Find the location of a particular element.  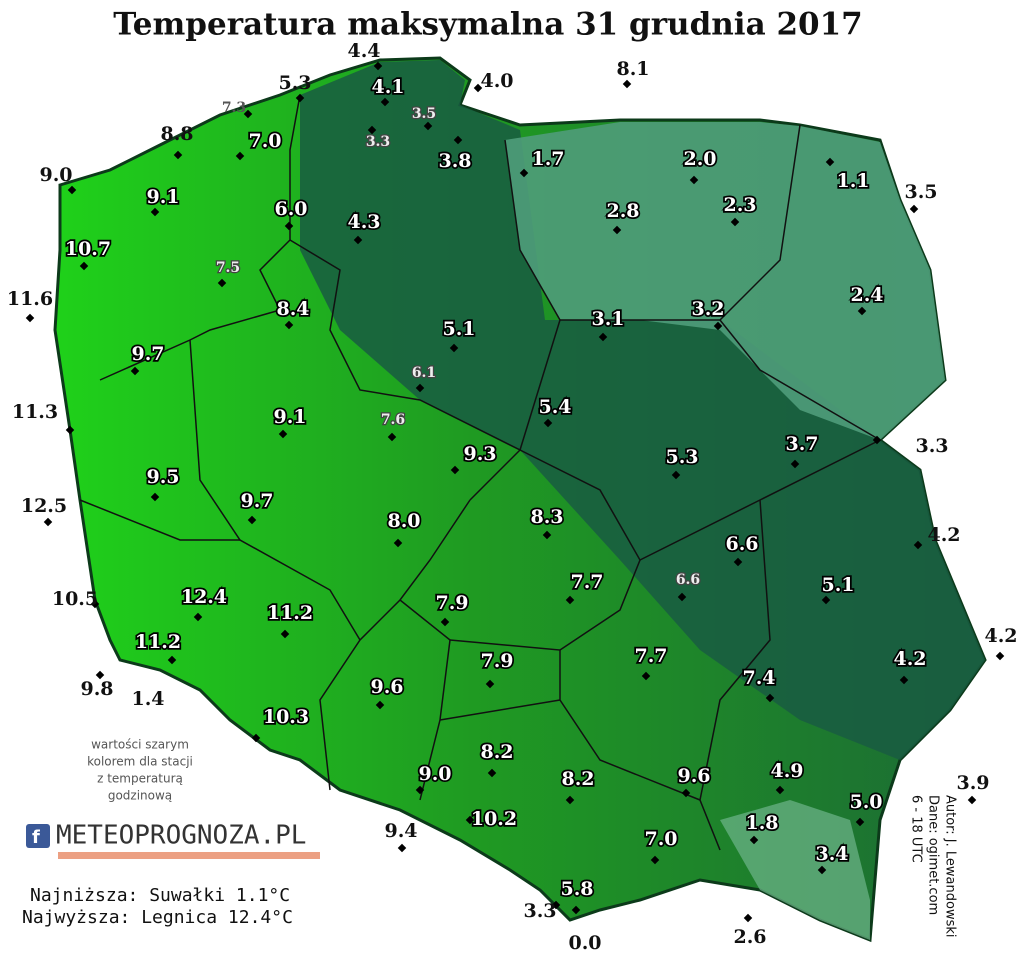

station-value: 4.3 is located at coordinates (363, 222).